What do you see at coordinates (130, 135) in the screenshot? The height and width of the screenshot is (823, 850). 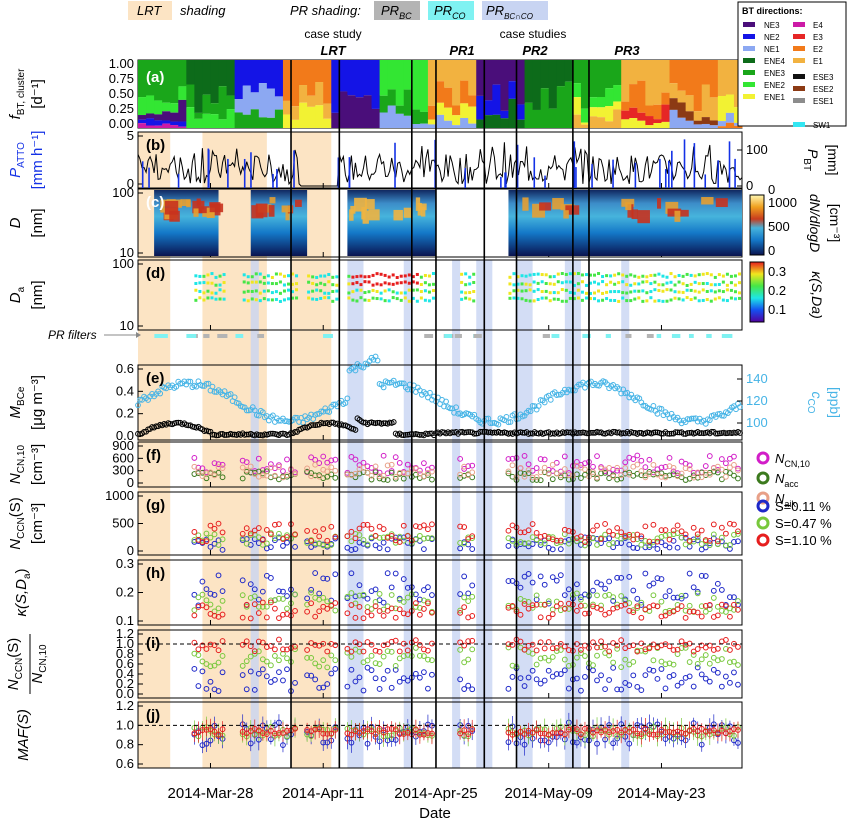 I see `panel-b-tick-label-0: 5` at bounding box center [130, 135].